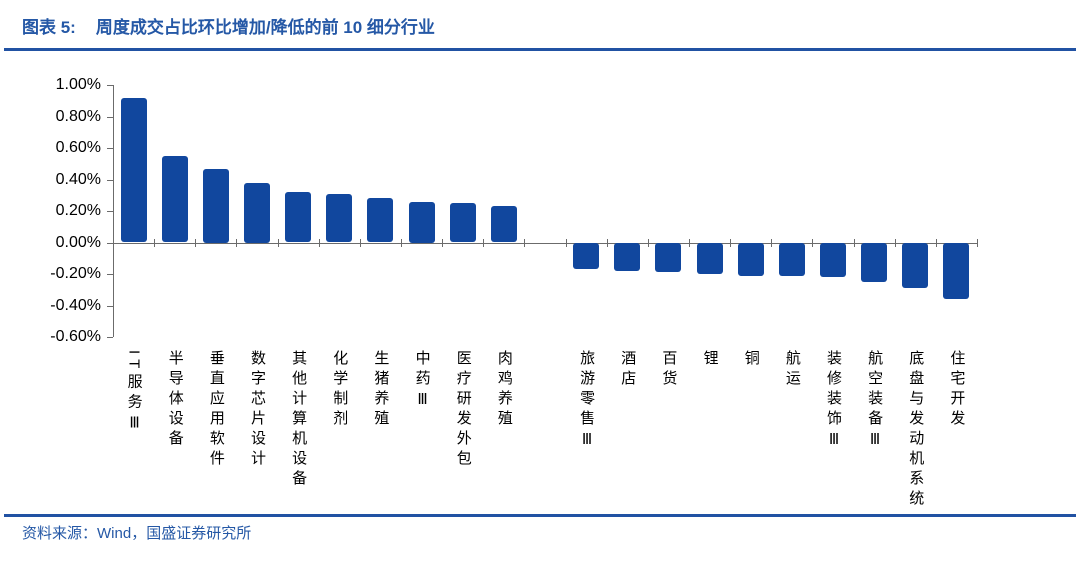 This screenshot has width=1080, height=562. What do you see at coordinates (134, 393) in the screenshot?
I see `x-category-label: IT服务Ⅲ` at bounding box center [134, 393].